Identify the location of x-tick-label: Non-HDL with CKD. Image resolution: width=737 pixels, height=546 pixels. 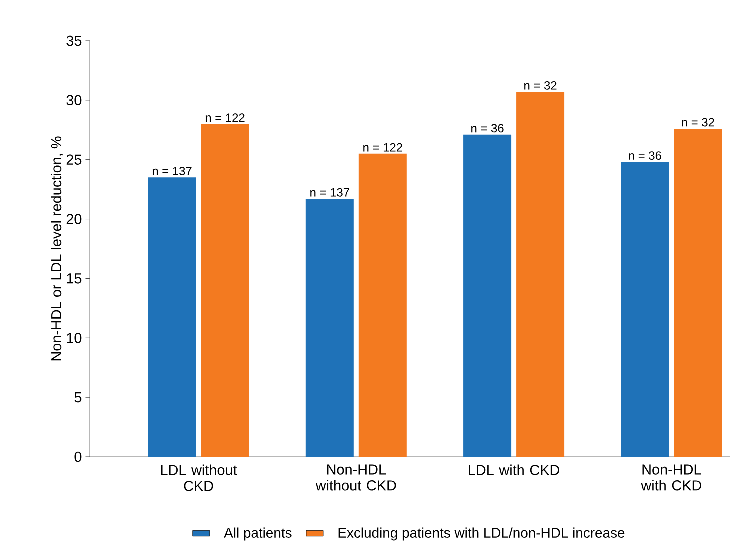
(671, 477).